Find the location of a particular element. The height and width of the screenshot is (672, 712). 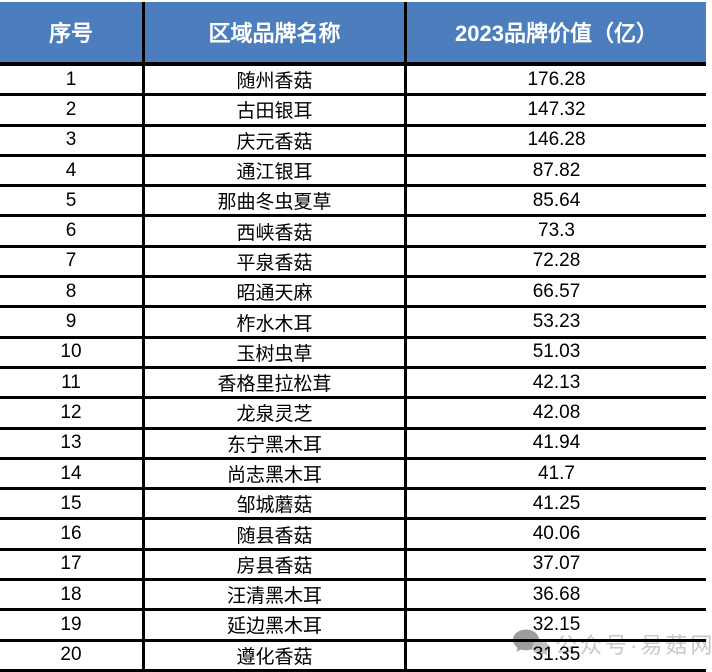

header-brand-value: 2023品牌价值（亿） is located at coordinates (556, 33).